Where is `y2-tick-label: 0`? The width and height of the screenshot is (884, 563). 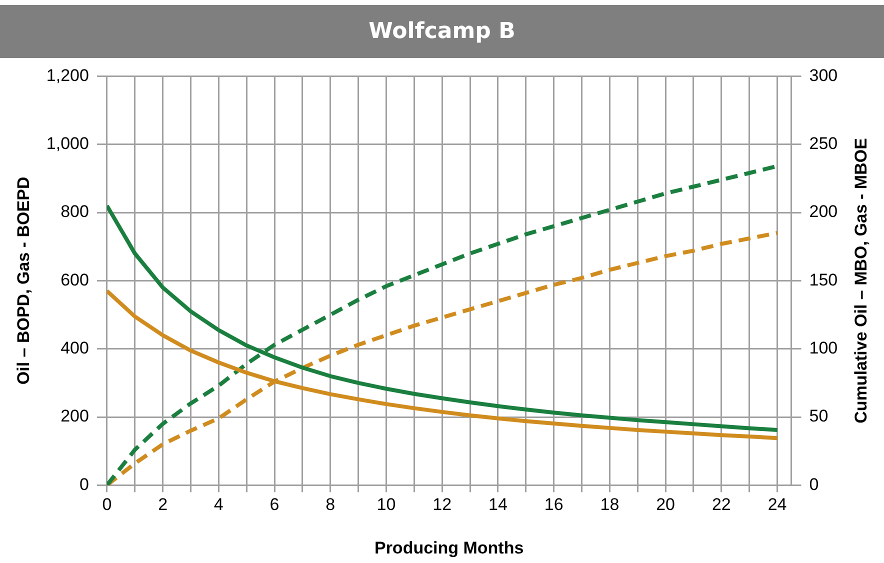
y2-tick-label: 0 is located at coordinates (814, 484).